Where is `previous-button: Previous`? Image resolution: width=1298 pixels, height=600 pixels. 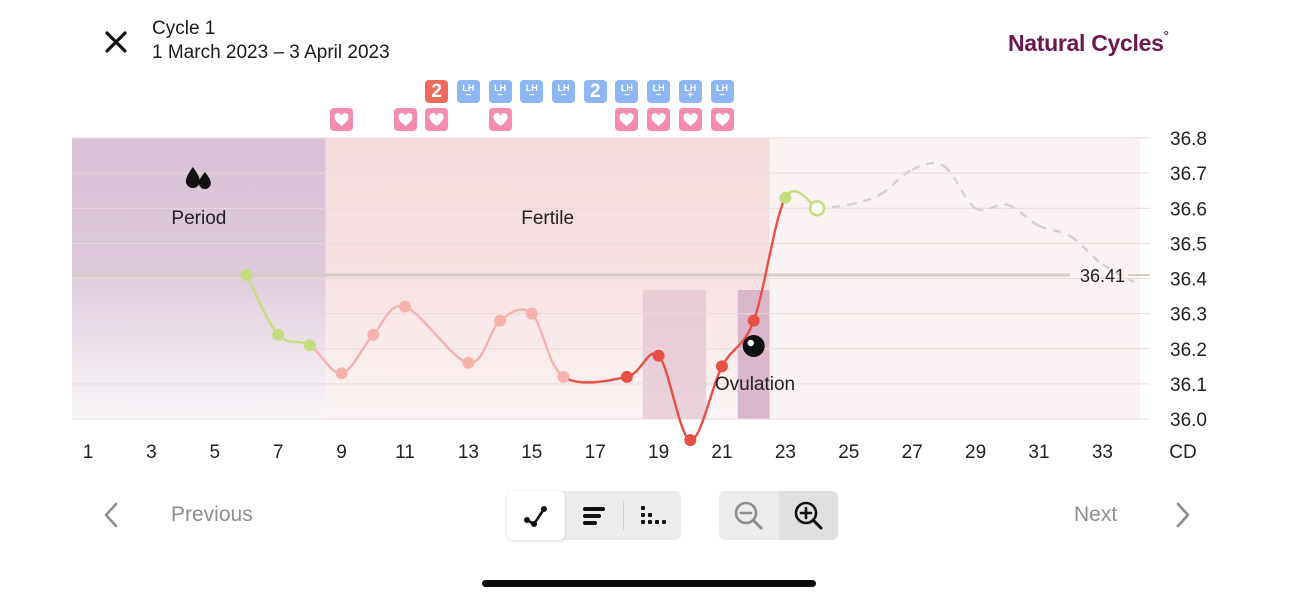
previous-button: Previous is located at coordinates (212, 514).